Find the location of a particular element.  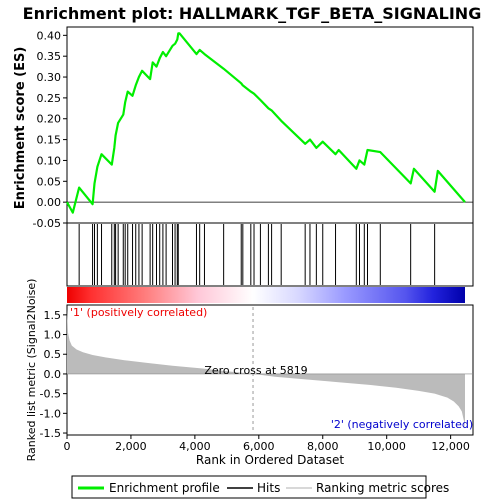

metric-y-tick-label: 1.0 is located at coordinates (53, 335).